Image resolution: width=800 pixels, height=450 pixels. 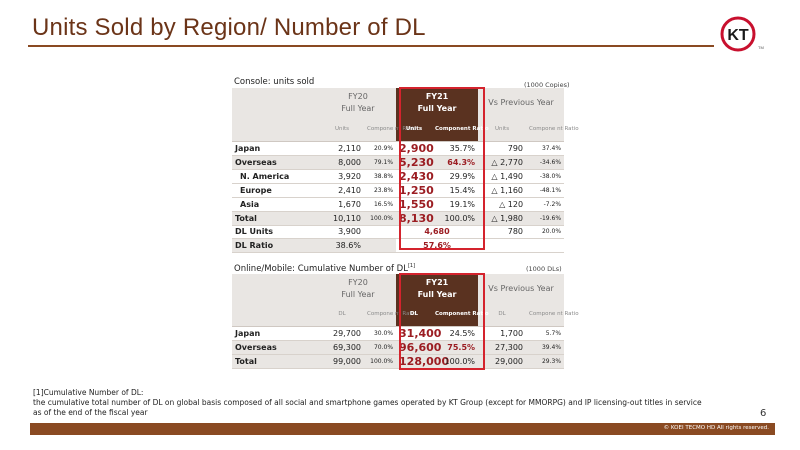 What do you see at coordinates (398, 245) in the screenshot?
I see `table-row: DL Ratio 38.6% 57.6%` at bounding box center [398, 245].